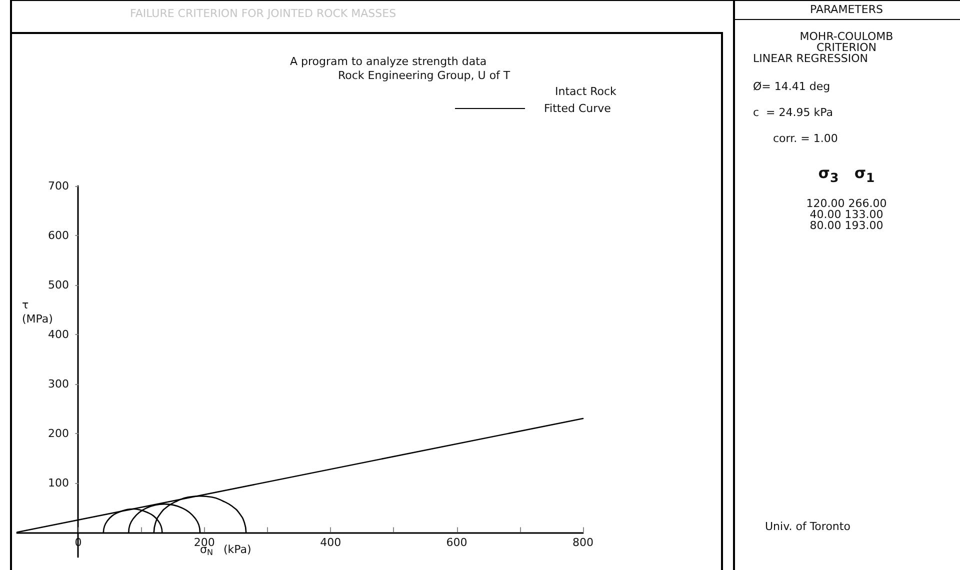 The width and height of the screenshot is (960, 570). Describe the element at coordinates (846, 225) in the screenshot. I see `text: 80.00 193.00` at that location.